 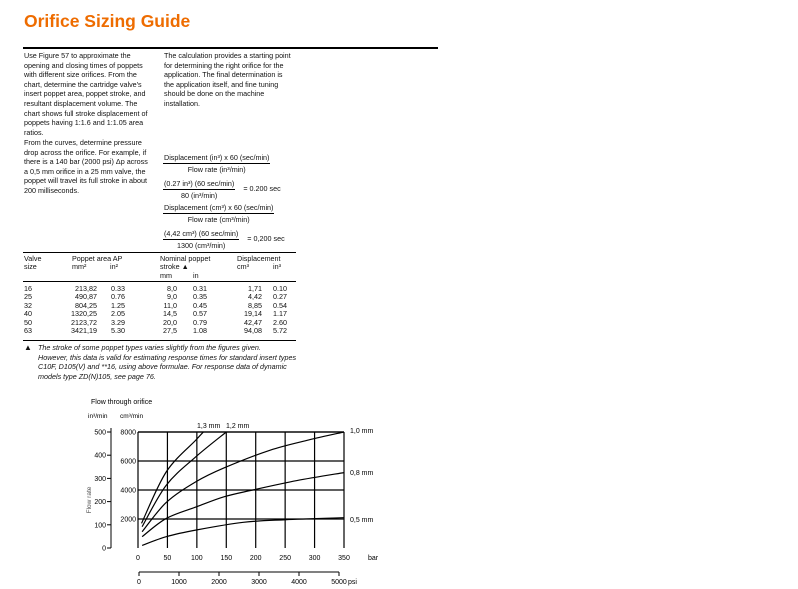 I want to click on table-cell: 804,25, so click(x=86, y=305).